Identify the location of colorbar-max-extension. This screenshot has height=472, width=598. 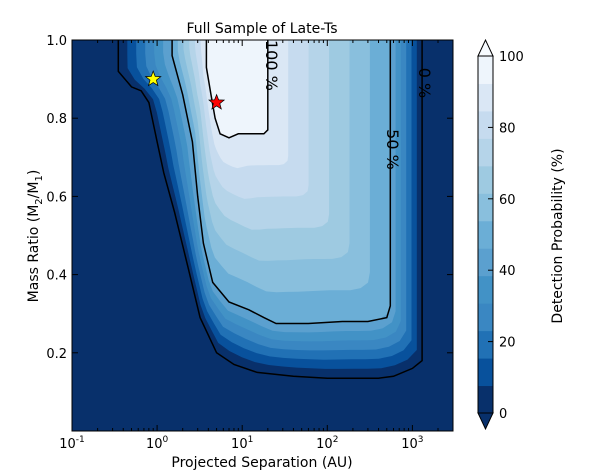
(485, 47).